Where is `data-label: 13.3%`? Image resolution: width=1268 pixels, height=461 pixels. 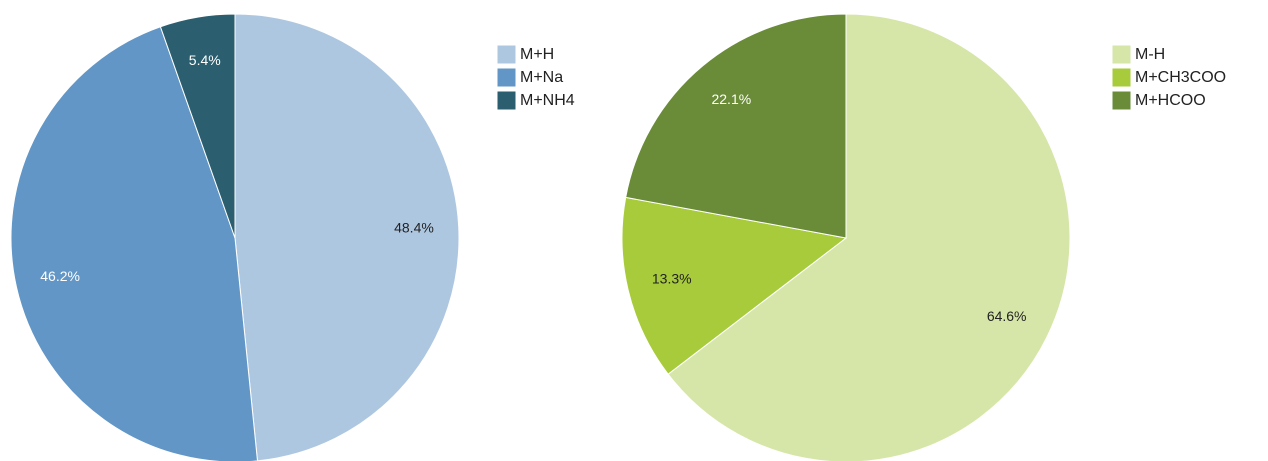
data-label: 13.3% is located at coordinates (672, 279).